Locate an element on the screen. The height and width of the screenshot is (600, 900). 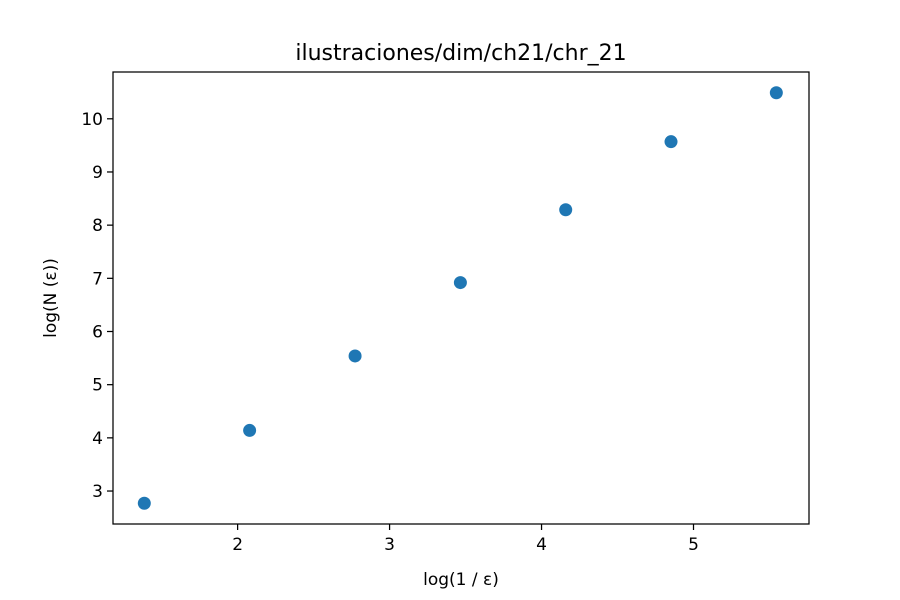
x-tick-label: 3 is located at coordinates (389, 545).